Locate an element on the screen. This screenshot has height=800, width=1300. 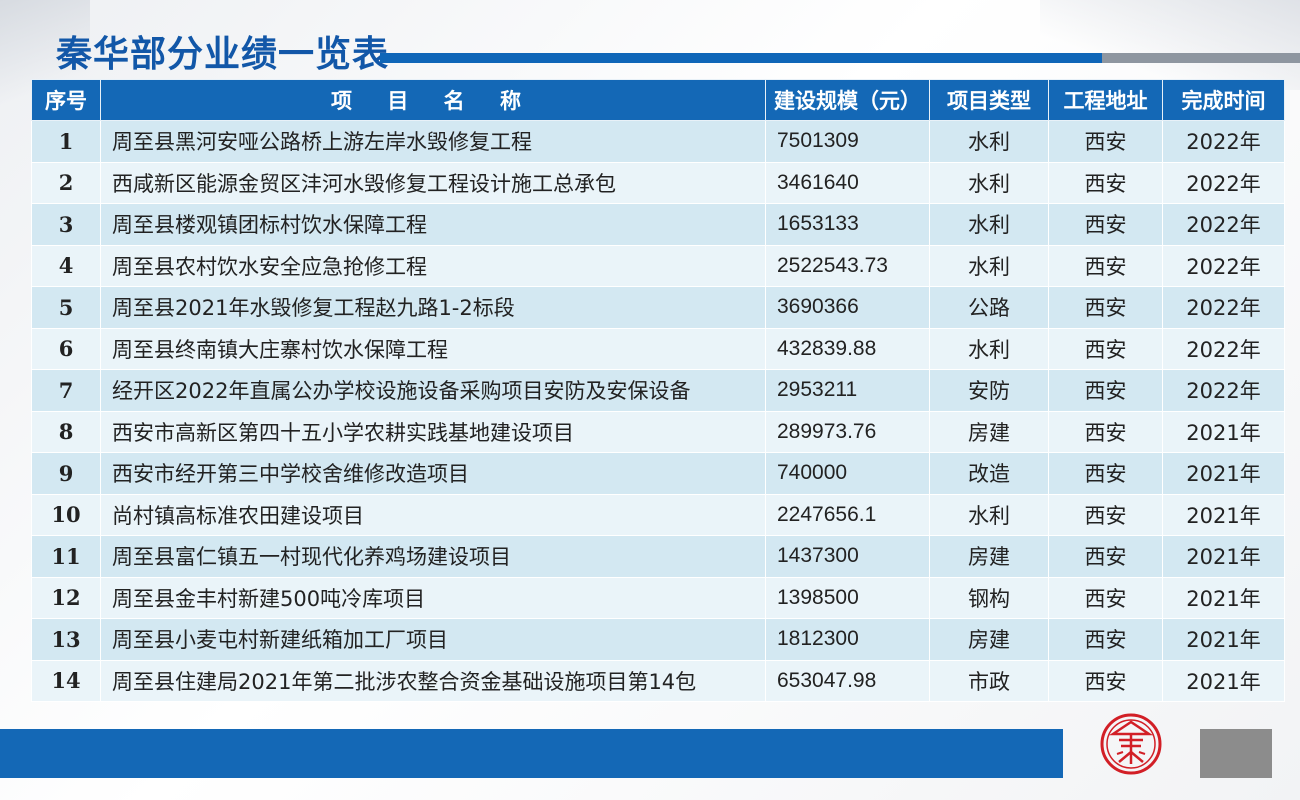
header-location: 工程地址 is located at coordinates (1105, 100).